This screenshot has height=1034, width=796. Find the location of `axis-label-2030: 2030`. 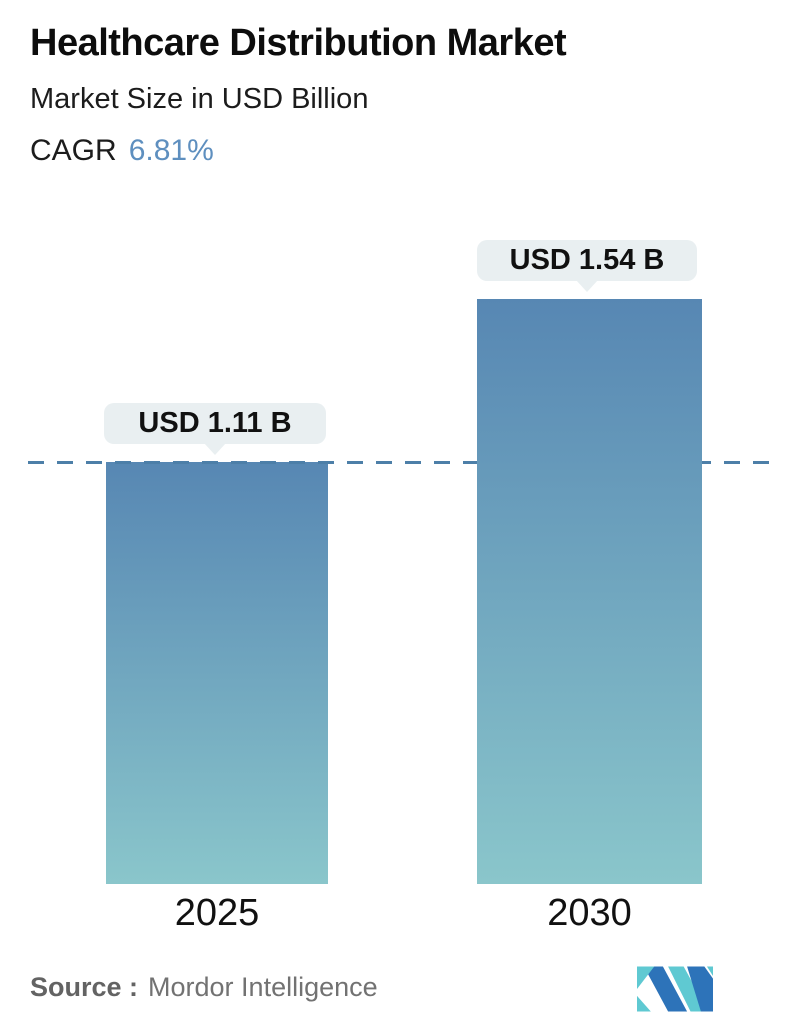

axis-label-2030: 2030 is located at coordinates (589, 913).